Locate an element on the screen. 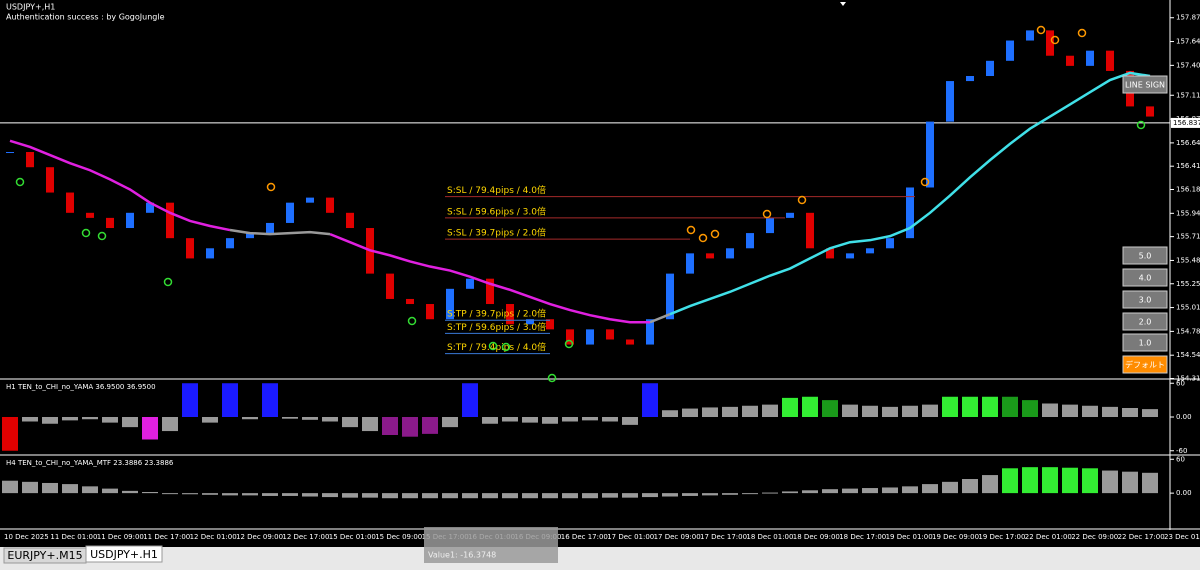  tab-active is located at coordinates (124, 554).